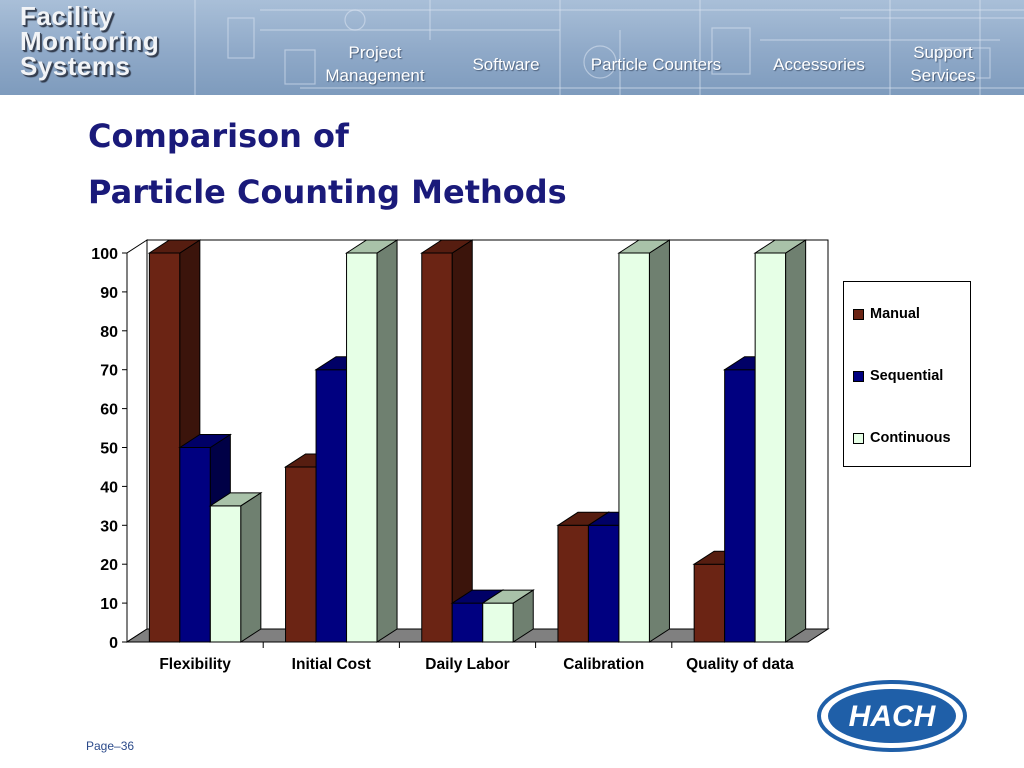  What do you see at coordinates (327, 192) in the screenshot?
I see `slide-title-line: Particle Counting Methods` at bounding box center [327, 192].